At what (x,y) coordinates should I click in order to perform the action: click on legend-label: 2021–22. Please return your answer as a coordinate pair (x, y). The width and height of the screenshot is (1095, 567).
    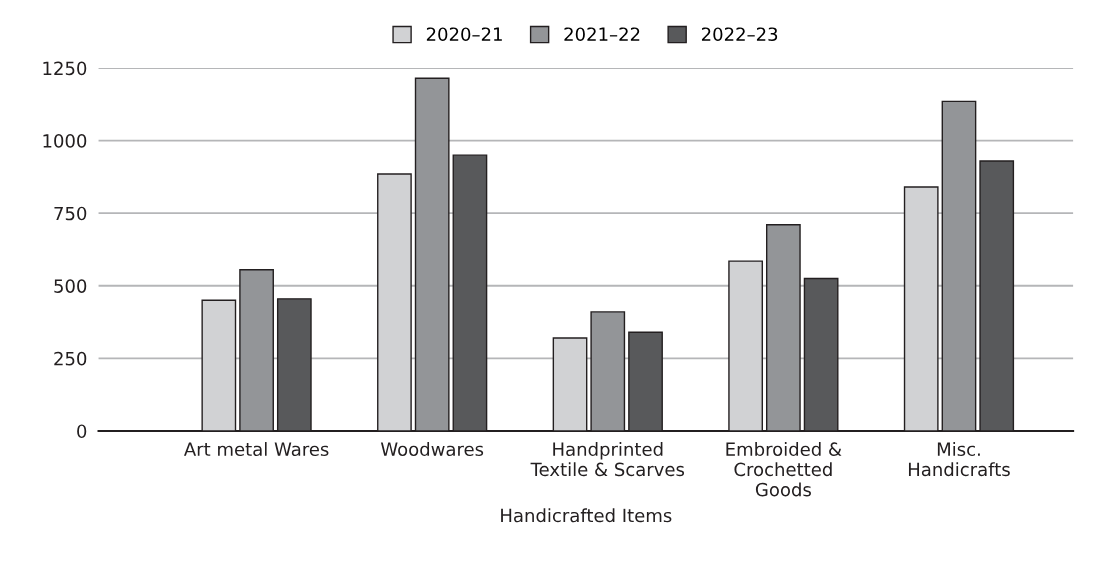
    Looking at the image, I should click on (602, 34).